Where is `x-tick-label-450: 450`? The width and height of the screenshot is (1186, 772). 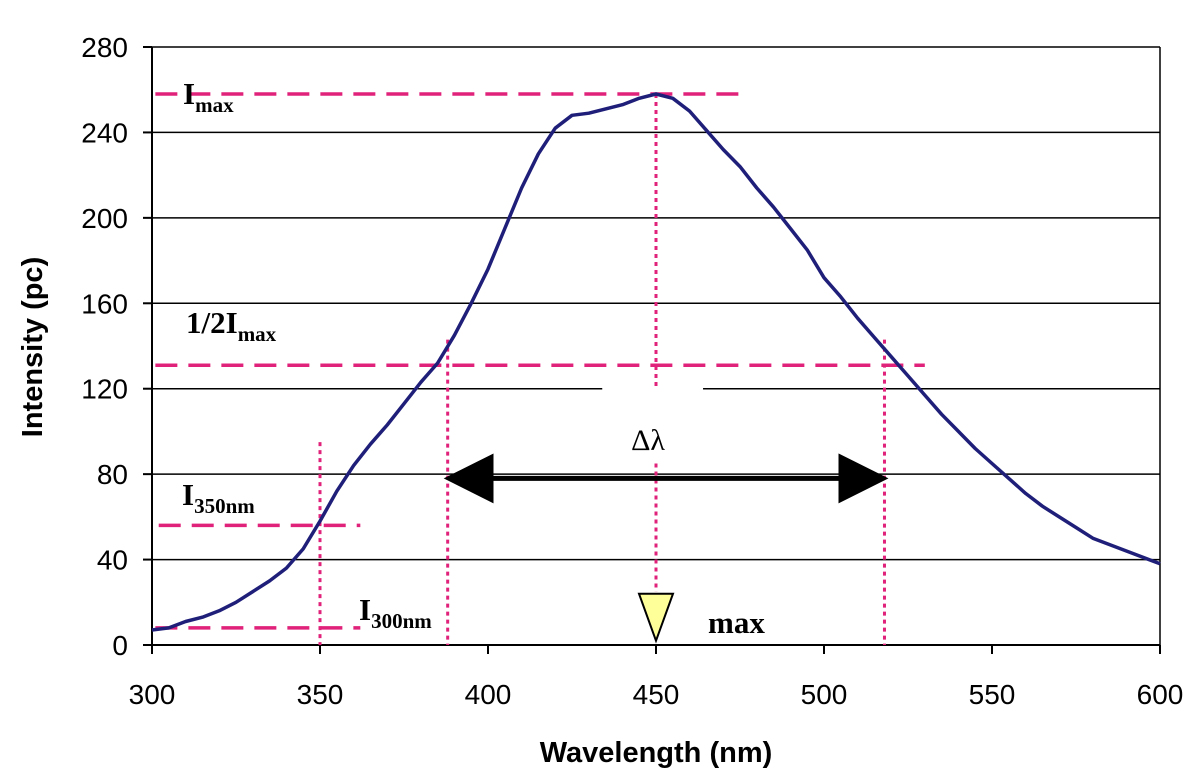 x-tick-label-450: 450 is located at coordinates (656, 694).